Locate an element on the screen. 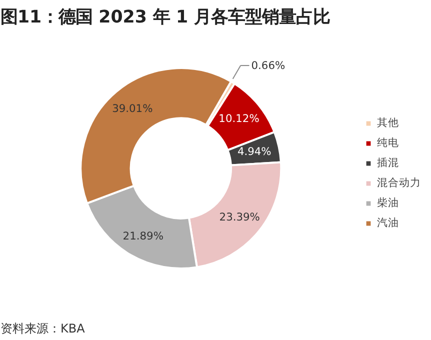  legend-label: 纯电 is located at coordinates (388, 143).